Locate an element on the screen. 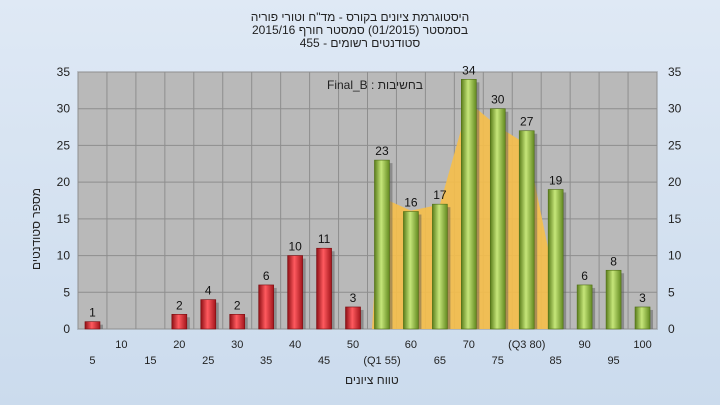  x-tick-label: (Q3 80) is located at coordinates (526, 345).